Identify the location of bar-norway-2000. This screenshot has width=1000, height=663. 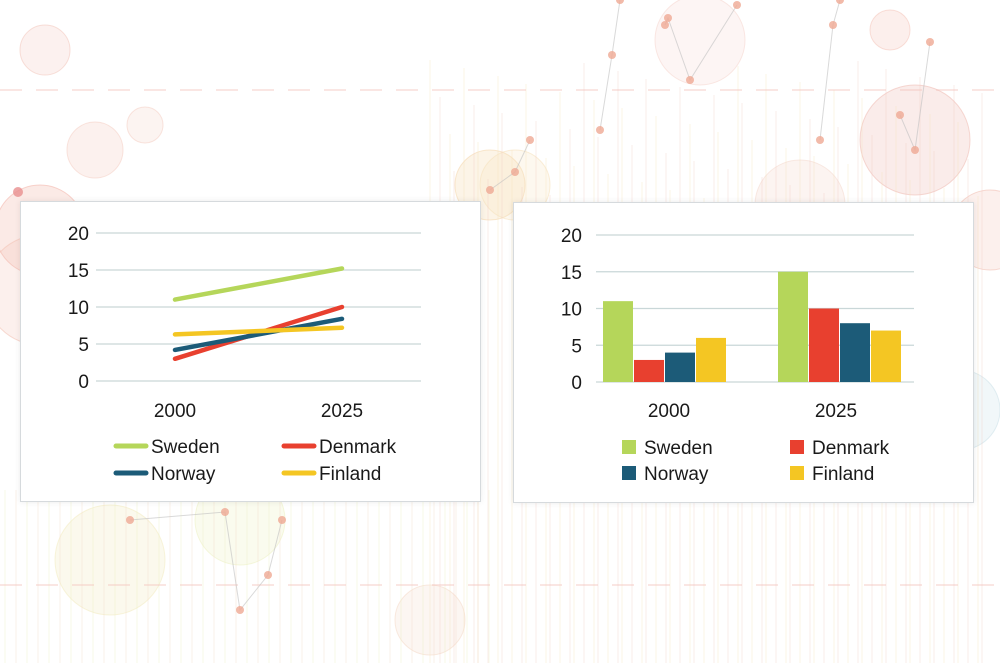
(680, 367).